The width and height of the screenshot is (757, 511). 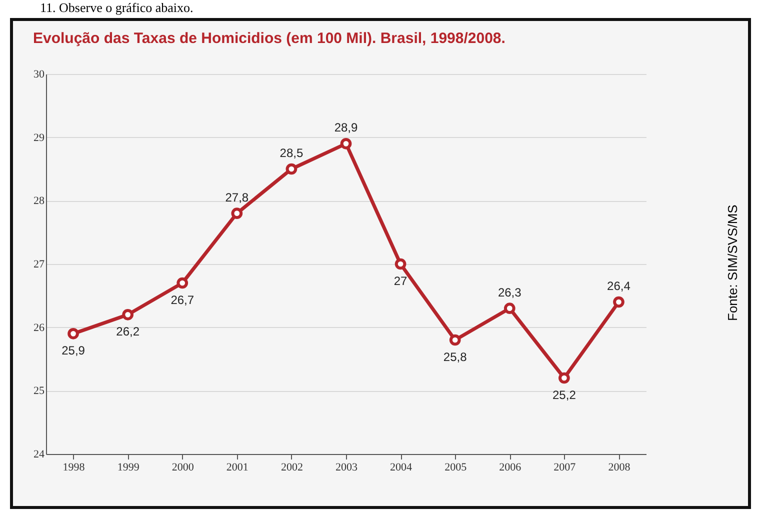 I want to click on y-tick-label: 24, so click(x=39, y=454).